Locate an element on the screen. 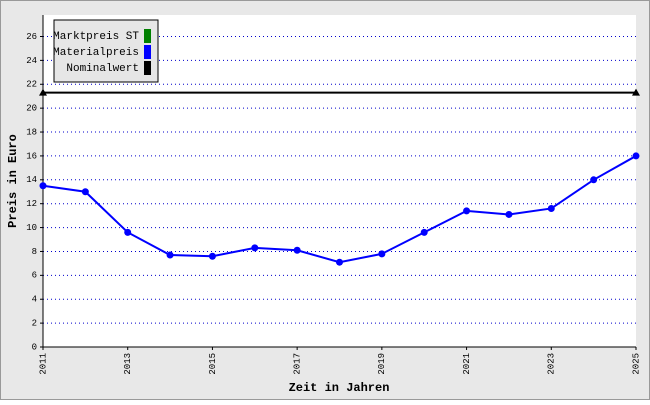 This screenshot has height=405, width=650. y-tick-label: 20 is located at coordinates (31, 109).